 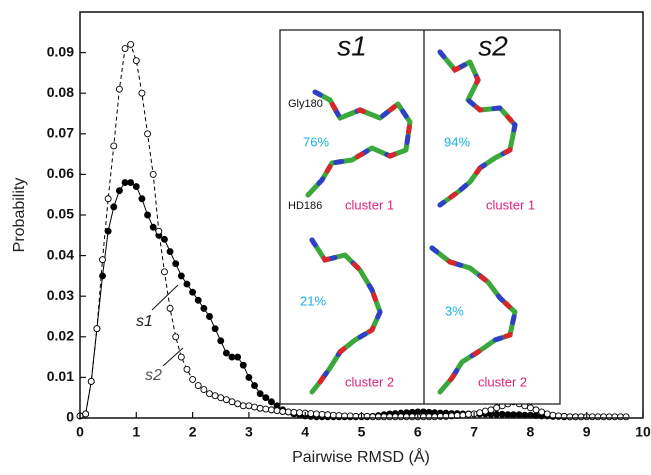 What do you see at coordinates (352, 45) in the screenshot?
I see `inset-header: s1` at bounding box center [352, 45].